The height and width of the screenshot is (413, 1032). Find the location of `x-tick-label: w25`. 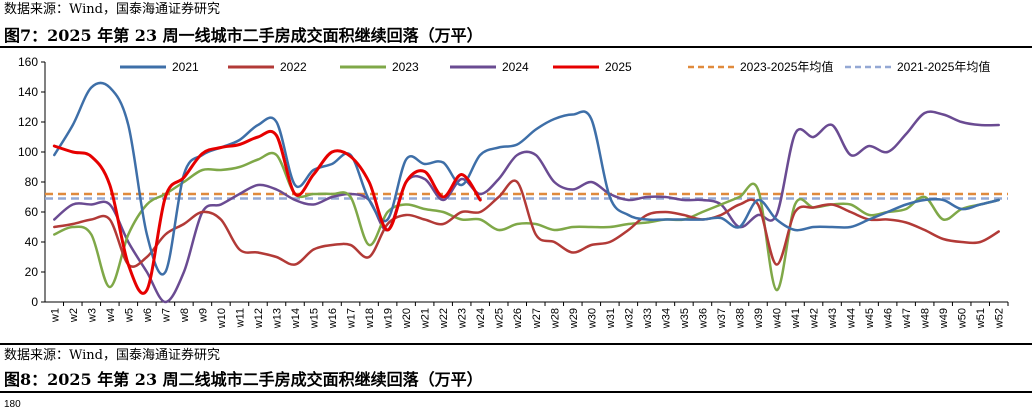

x-tick-label: w25 is located at coordinates (500, 318).